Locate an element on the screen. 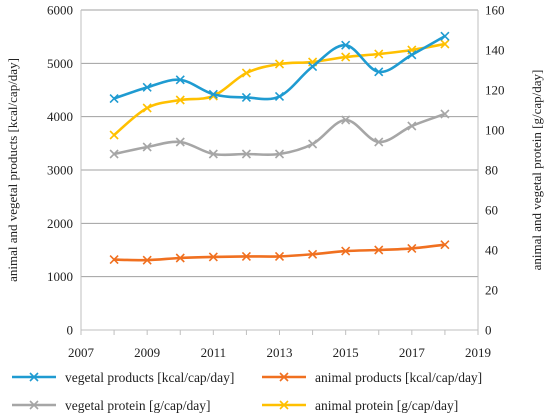  legend-item: animal protein [g/cap/day] is located at coordinates (360, 405).